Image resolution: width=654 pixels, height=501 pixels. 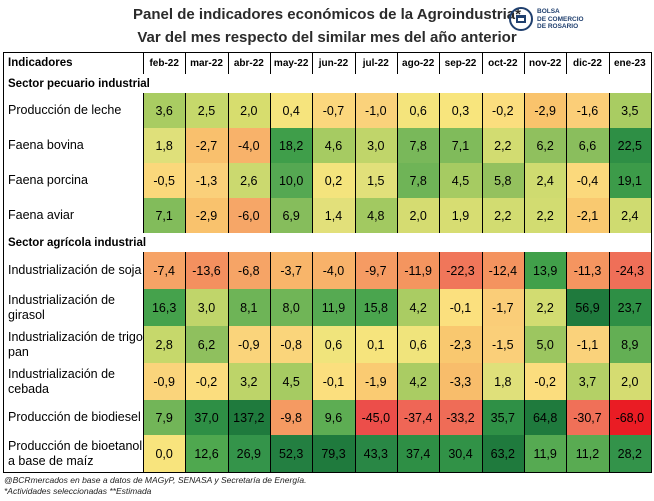 I want to click on data-cell: 16,3, so click(x=164, y=307).